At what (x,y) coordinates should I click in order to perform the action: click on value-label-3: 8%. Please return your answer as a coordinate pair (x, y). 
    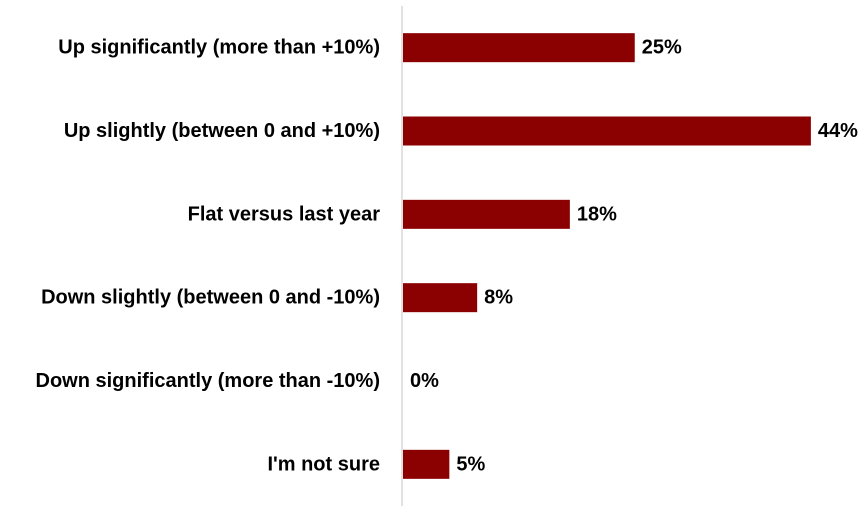
    Looking at the image, I should click on (498, 298).